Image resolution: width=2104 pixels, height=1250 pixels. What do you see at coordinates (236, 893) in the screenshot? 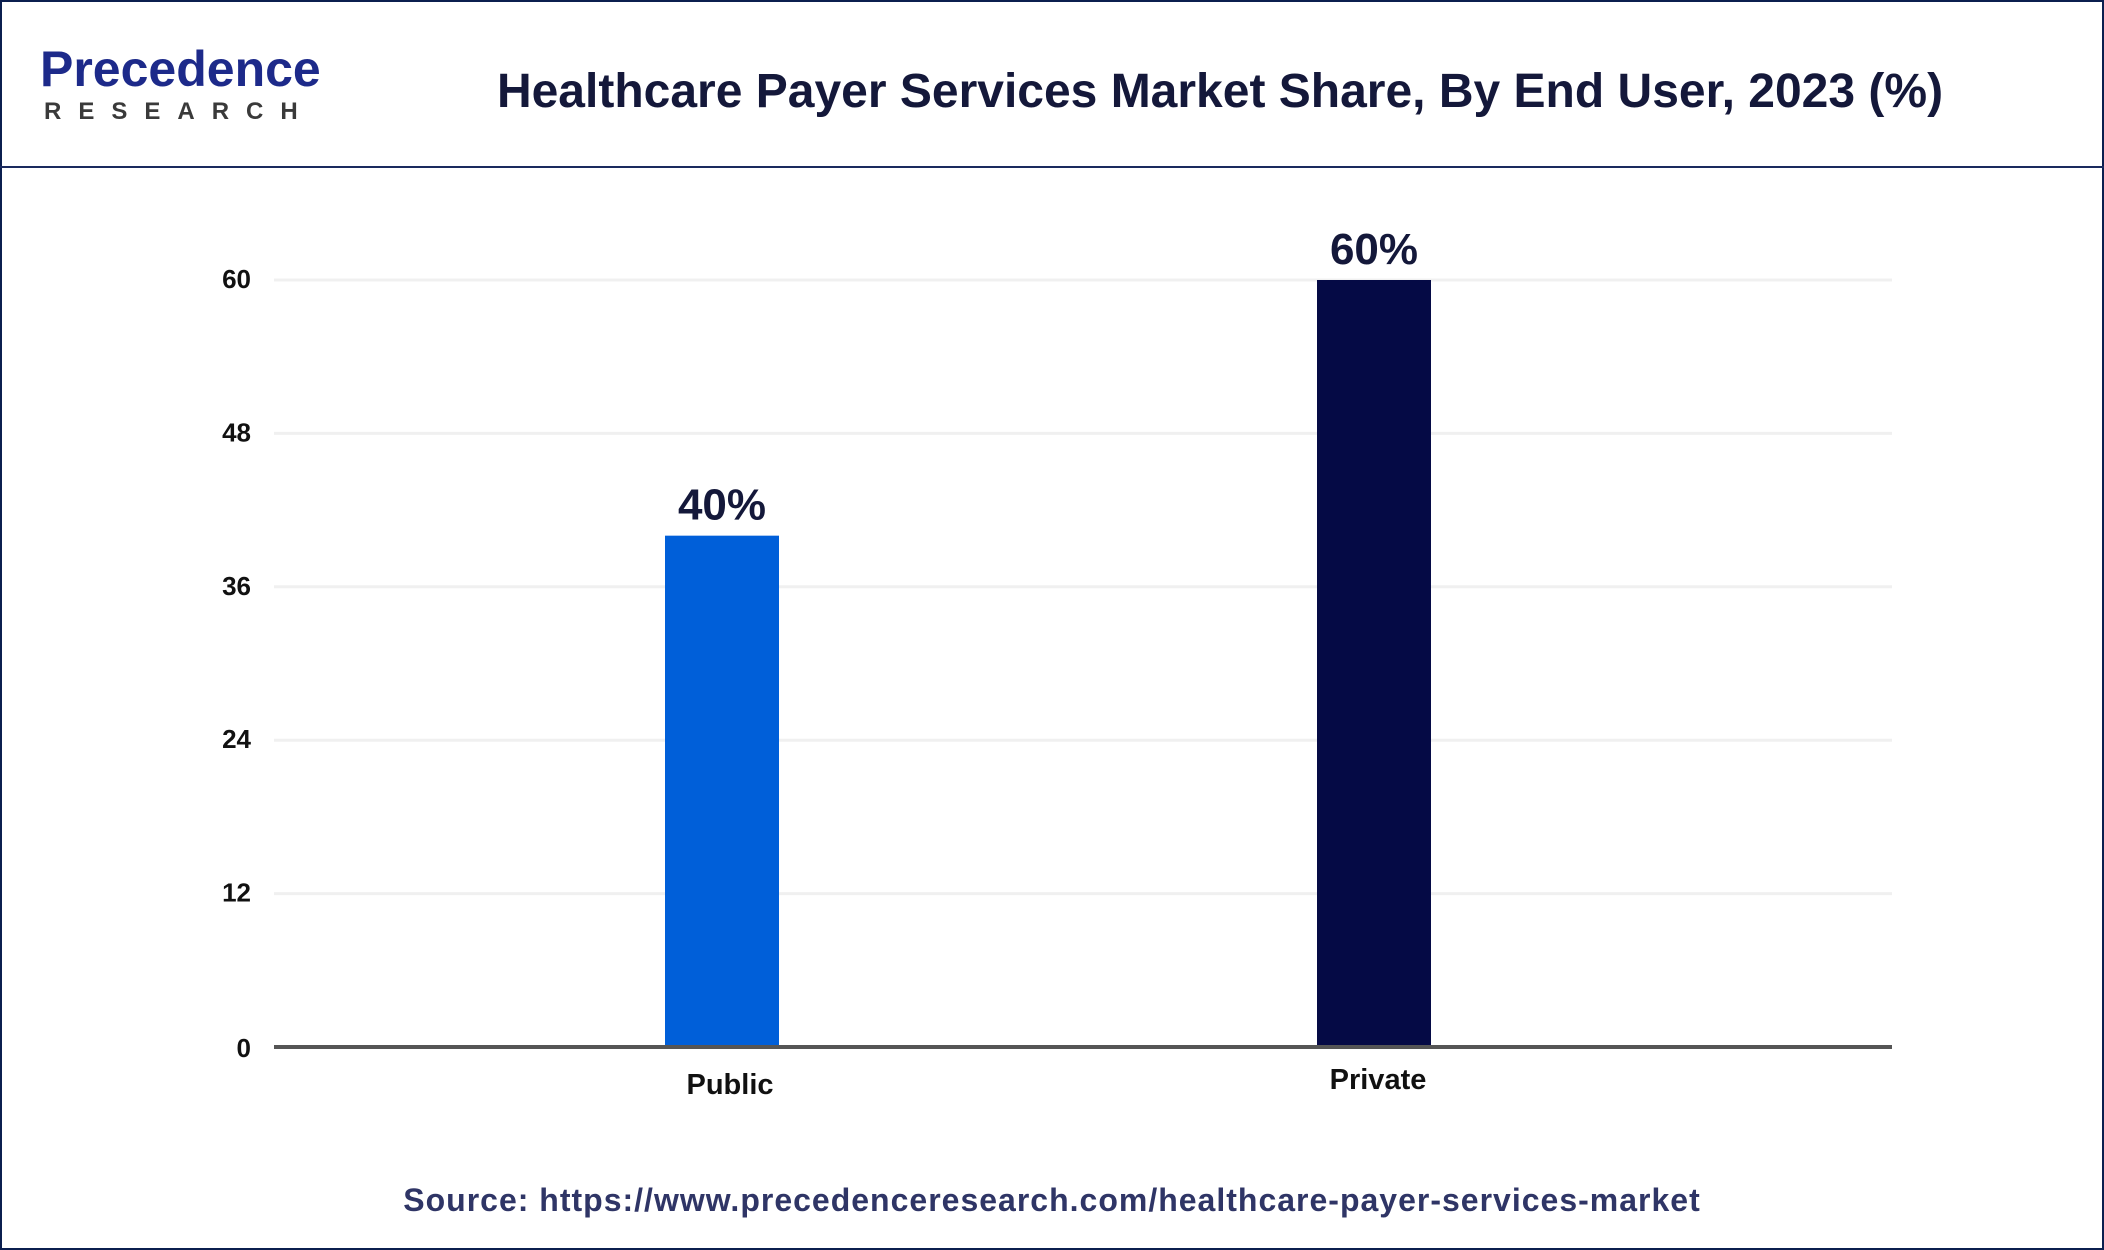
I see `y-tick-label: 12` at bounding box center [236, 893].